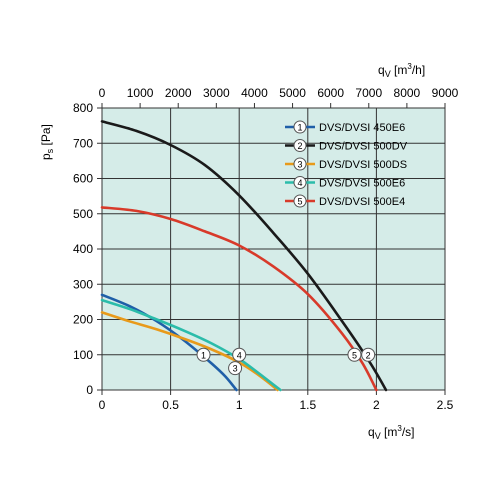 The image size is (500, 500). What do you see at coordinates (362, 184) in the screenshot?
I see `legend-entry-4: DVS/DVSI 500E6` at bounding box center [362, 184].